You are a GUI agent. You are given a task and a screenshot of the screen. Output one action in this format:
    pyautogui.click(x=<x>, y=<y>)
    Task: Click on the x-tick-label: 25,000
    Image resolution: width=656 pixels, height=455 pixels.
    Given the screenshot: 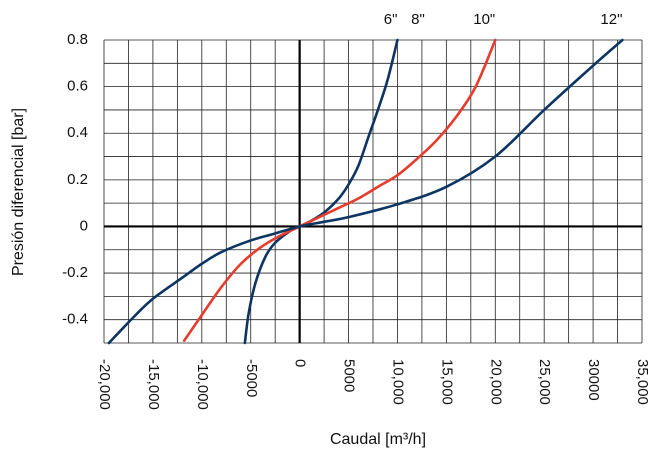 What is the action you would take?
    pyautogui.click(x=544, y=382)
    